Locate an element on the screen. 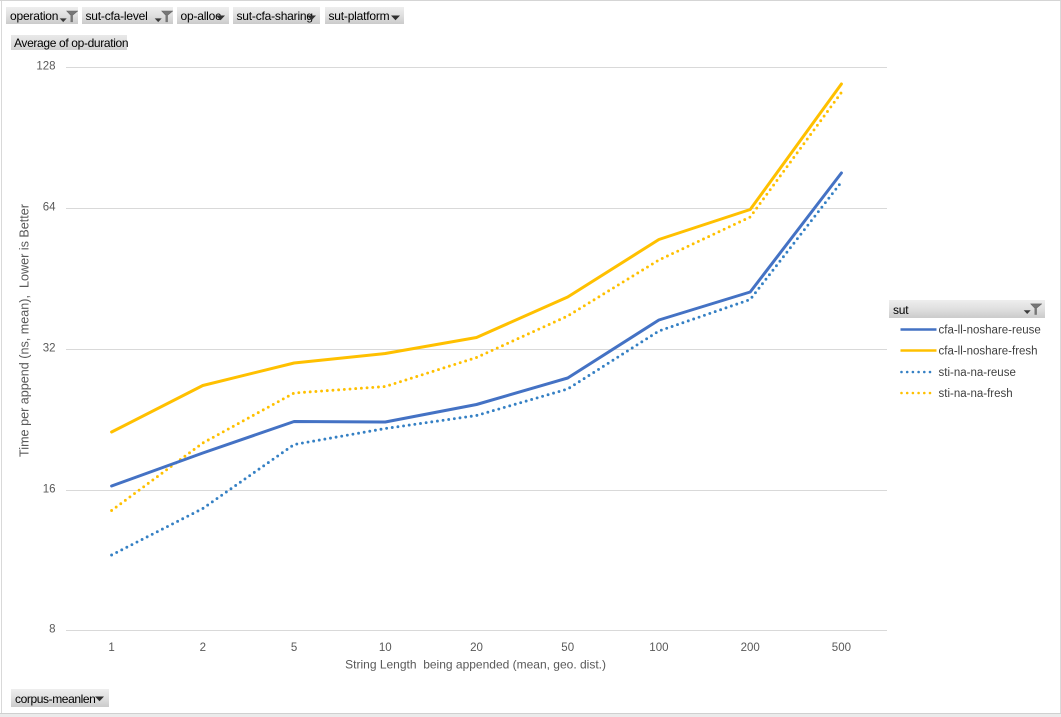 The width and height of the screenshot is (1061, 717). svg-text: 64 is located at coordinates (49, 208).